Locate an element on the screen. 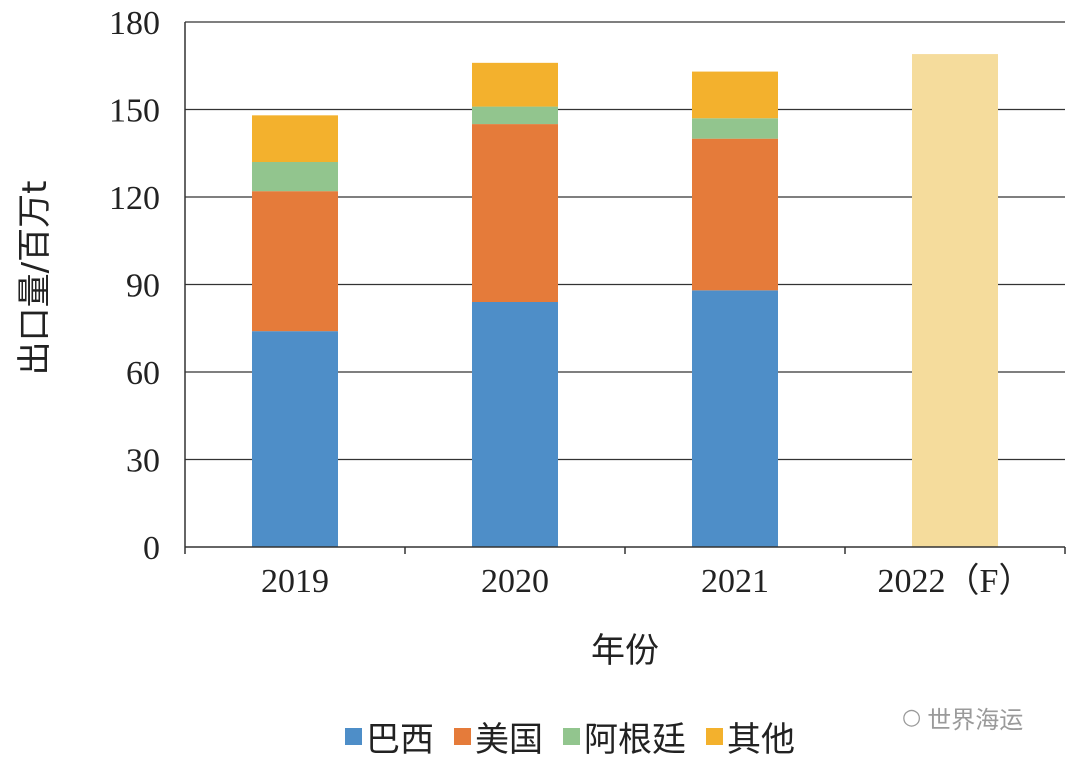  y-tick-label: 0 is located at coordinates (151, 548).